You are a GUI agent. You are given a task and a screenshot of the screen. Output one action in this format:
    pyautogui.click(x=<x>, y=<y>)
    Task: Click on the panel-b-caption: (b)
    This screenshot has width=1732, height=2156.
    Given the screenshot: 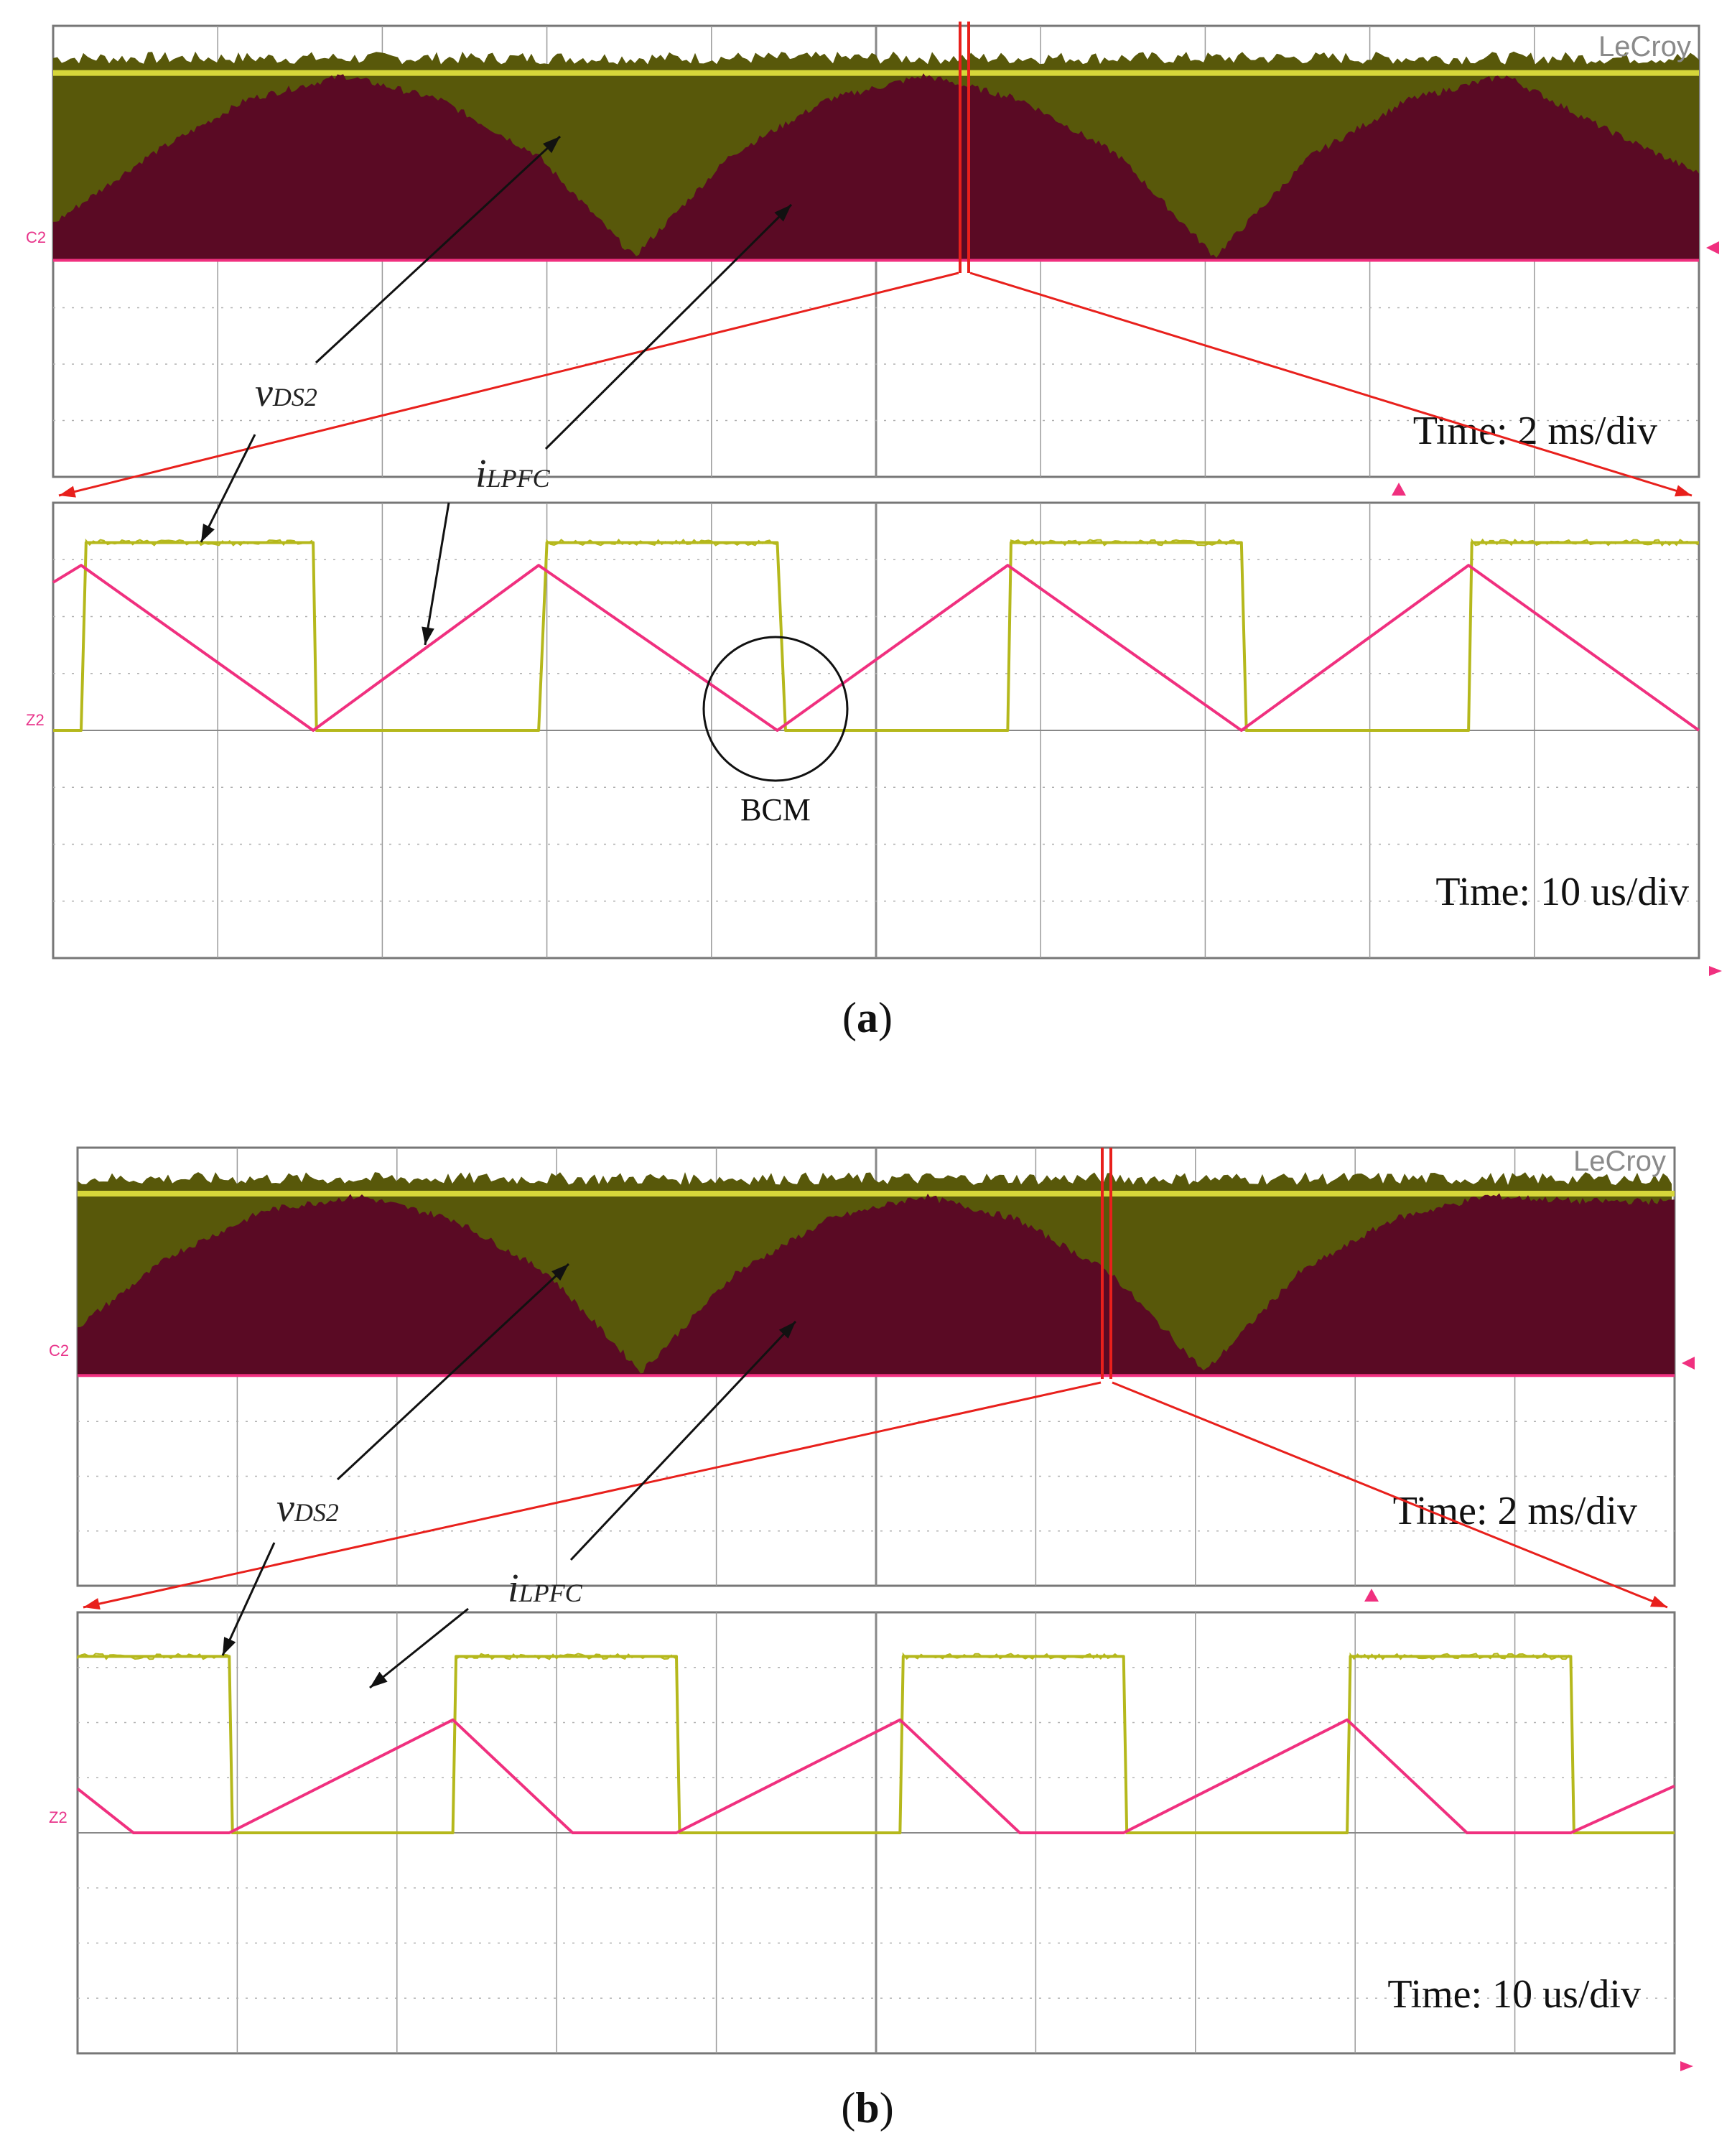 What is the action you would take?
    pyautogui.click(x=867, y=2108)
    